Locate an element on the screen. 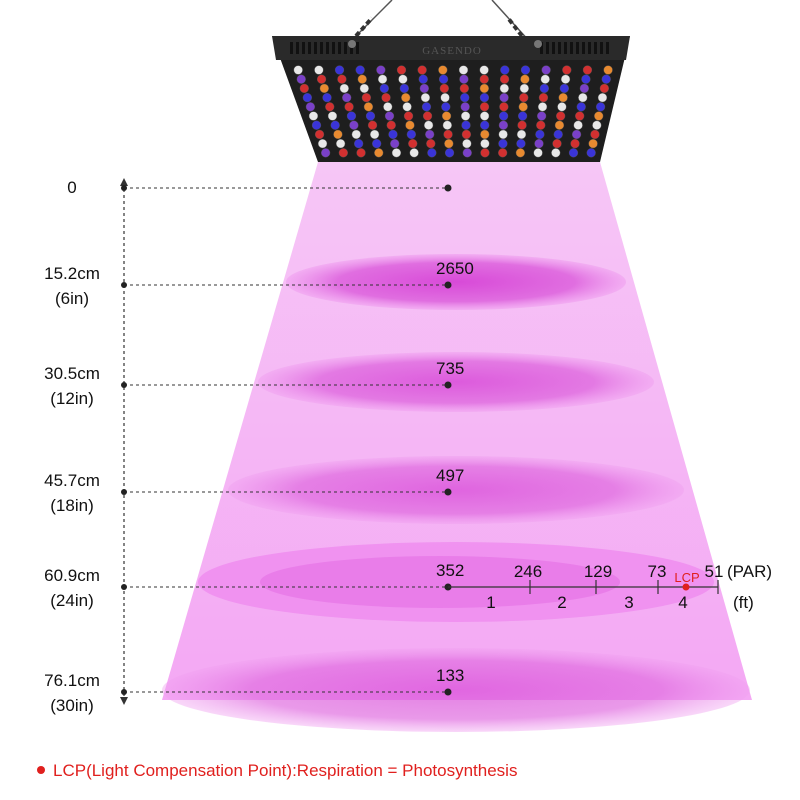 The width and height of the screenshot is (800, 800). distance-label: 30.5cm is located at coordinates (72, 373).